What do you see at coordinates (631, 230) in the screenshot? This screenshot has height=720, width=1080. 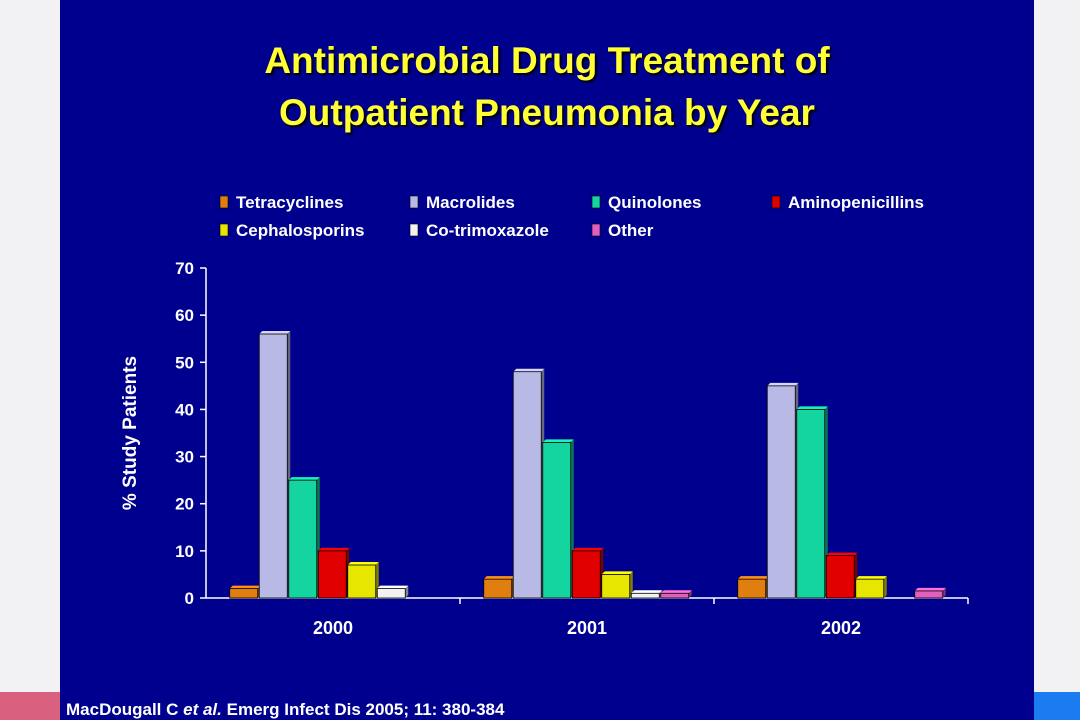 I see `legend-label: Other` at bounding box center [631, 230].